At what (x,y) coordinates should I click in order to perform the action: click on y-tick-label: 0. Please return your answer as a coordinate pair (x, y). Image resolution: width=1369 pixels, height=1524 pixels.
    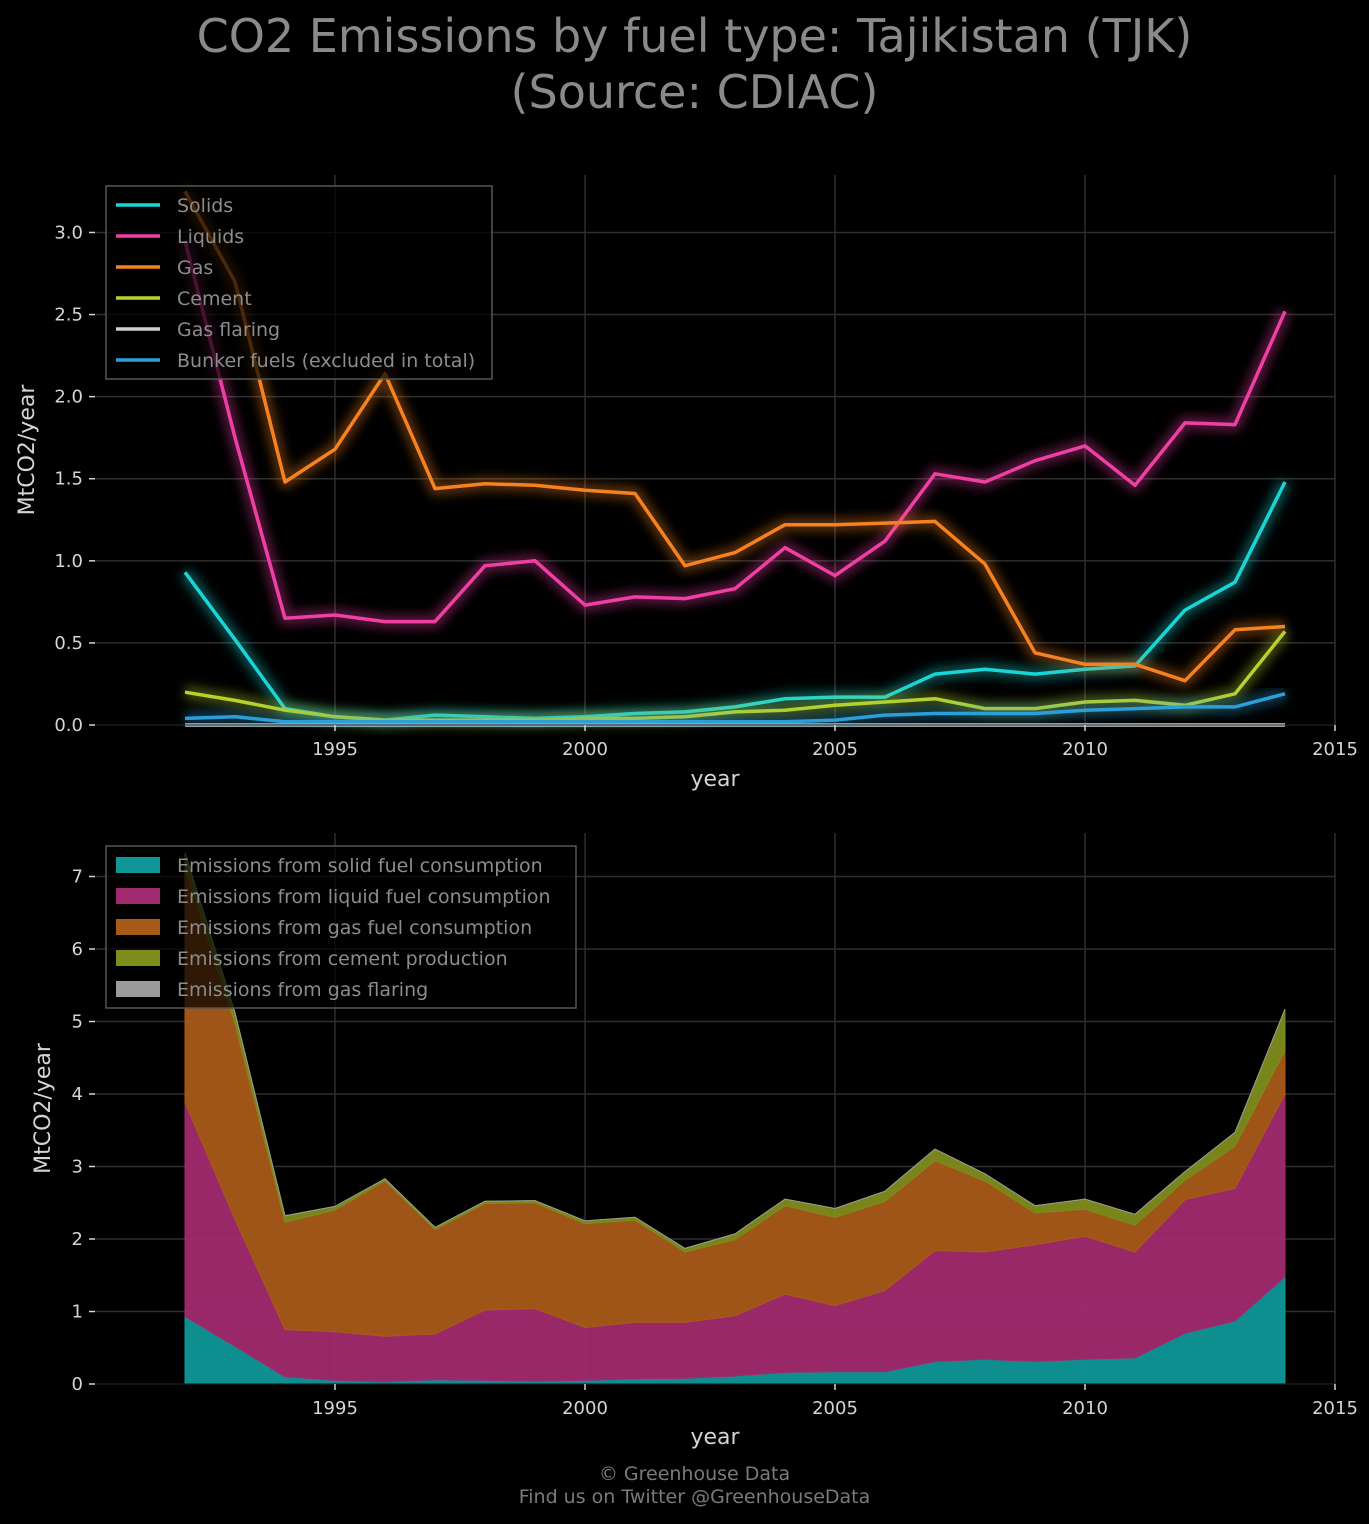
    Looking at the image, I should click on (77, 1384).